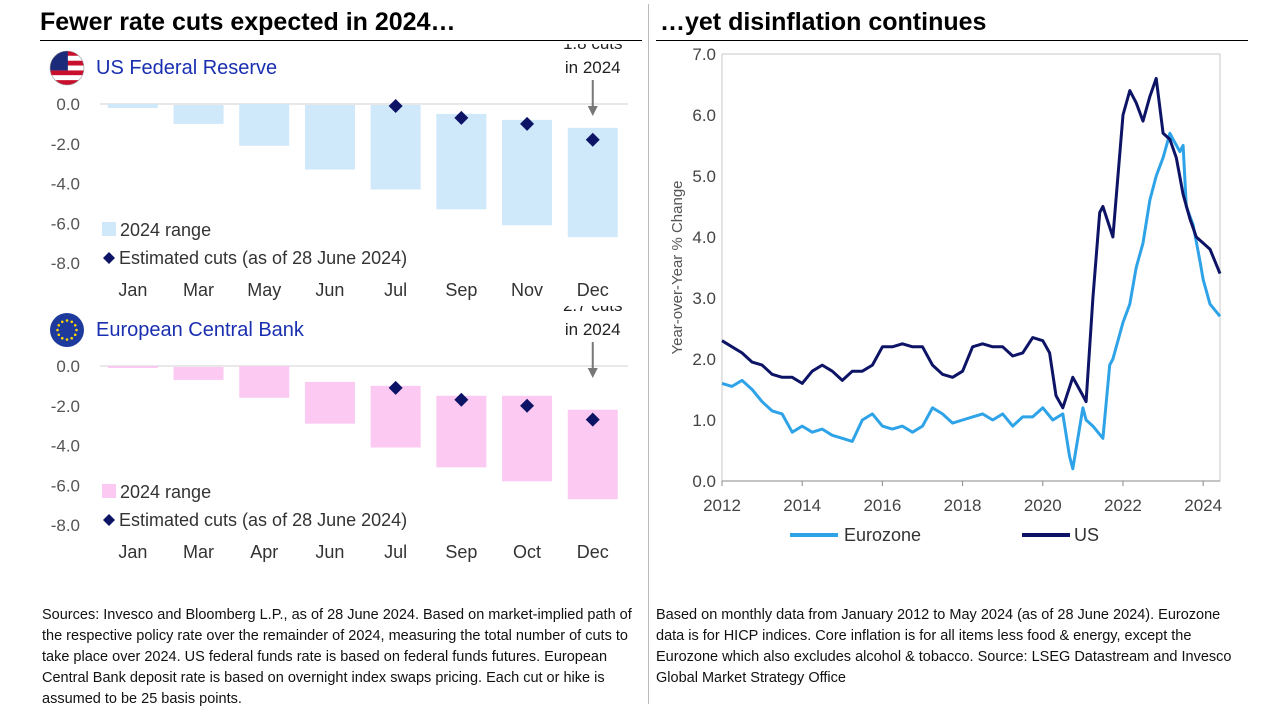 Image resolution: width=1280 pixels, height=720 pixels. What do you see at coordinates (329, 290) in the screenshot?
I see `fed-x-tick-label: Jun` at bounding box center [329, 290].